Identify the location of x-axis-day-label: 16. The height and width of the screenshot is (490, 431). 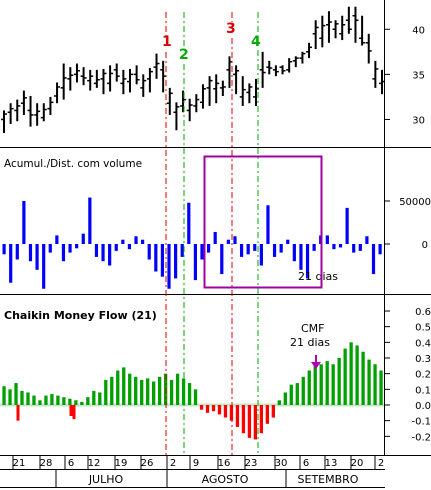
(224, 463).